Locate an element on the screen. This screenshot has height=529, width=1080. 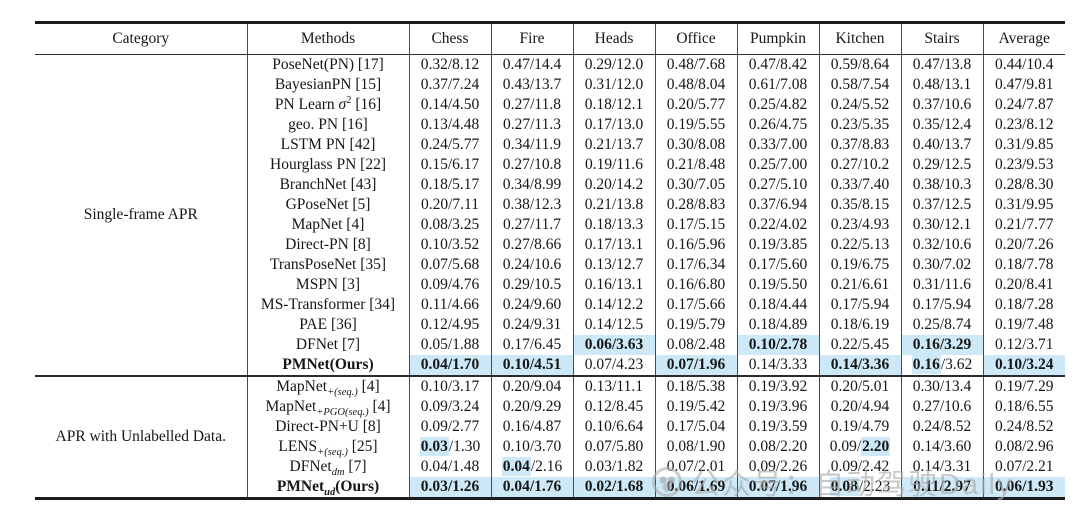
value-cell: 0.12/8.45 is located at coordinates (614, 407).